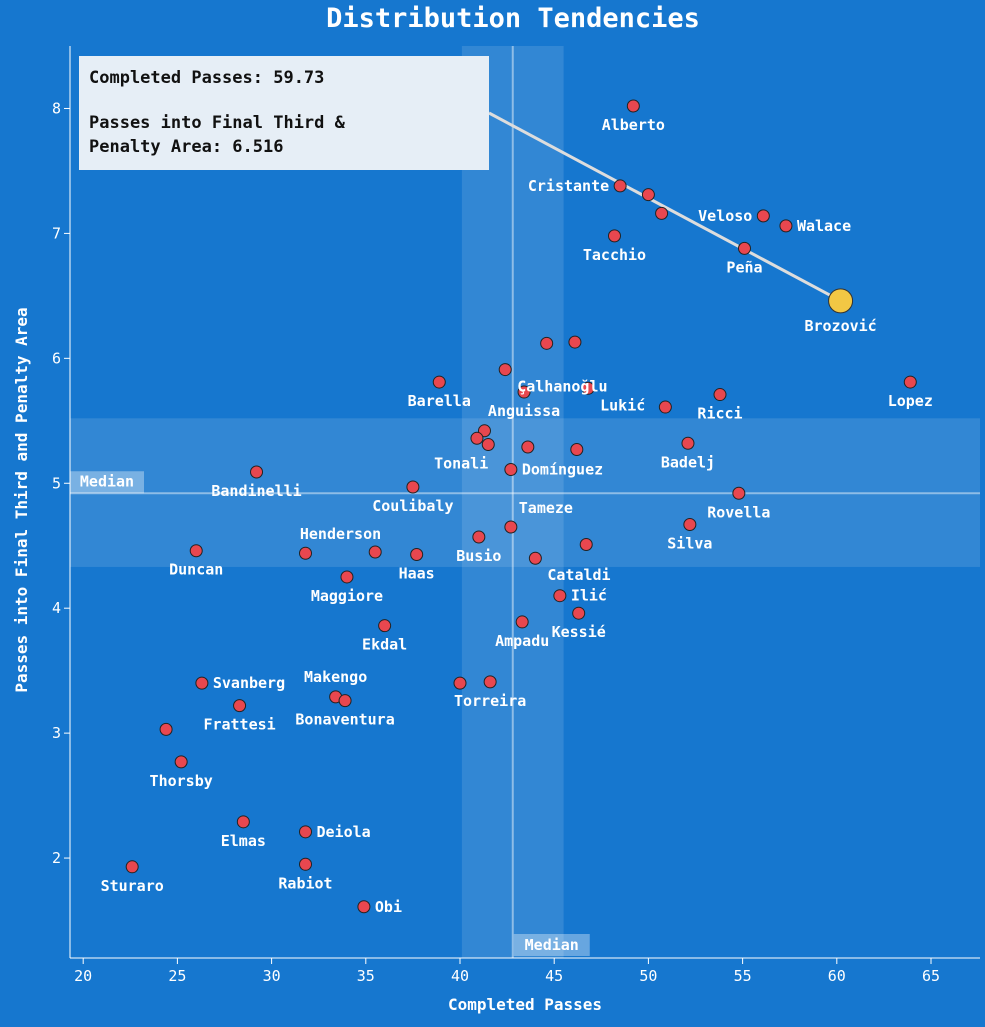  I want to click on data-label: Bandinelli, so click(256, 491).